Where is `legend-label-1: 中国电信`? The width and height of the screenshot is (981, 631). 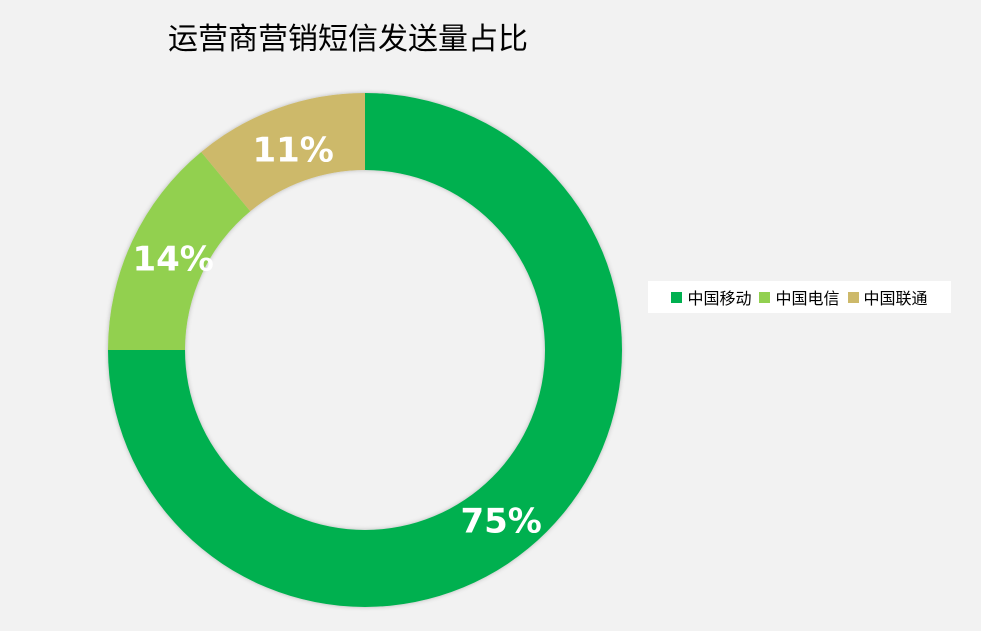
legend-label-1: 中国电信 is located at coordinates (807, 298).